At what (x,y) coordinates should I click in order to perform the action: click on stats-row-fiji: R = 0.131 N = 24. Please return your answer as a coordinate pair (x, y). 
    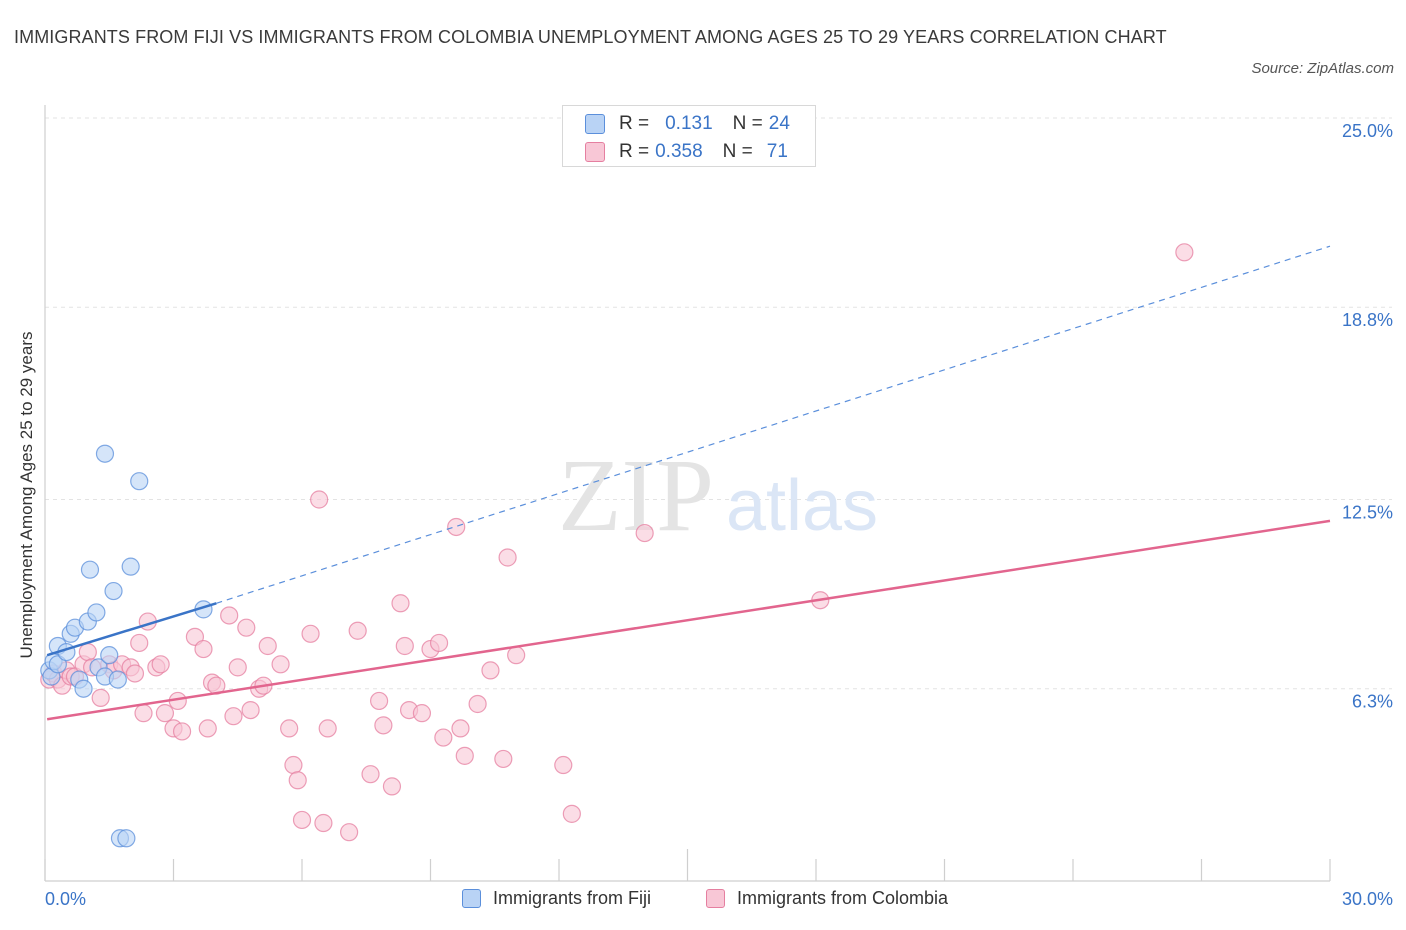
    Looking at the image, I should click on (687, 124).